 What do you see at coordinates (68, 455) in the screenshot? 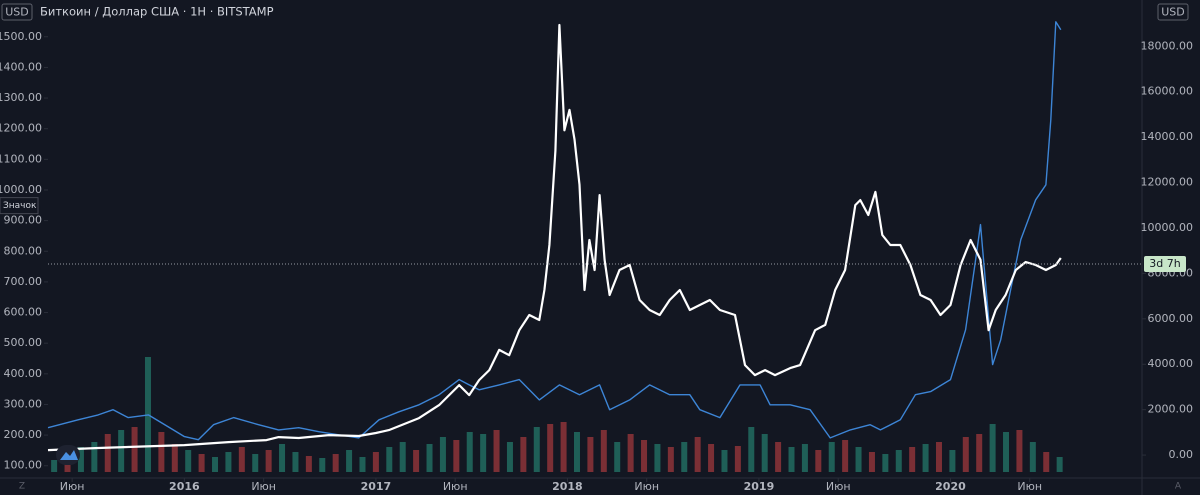
I see `logo` at bounding box center [68, 455].